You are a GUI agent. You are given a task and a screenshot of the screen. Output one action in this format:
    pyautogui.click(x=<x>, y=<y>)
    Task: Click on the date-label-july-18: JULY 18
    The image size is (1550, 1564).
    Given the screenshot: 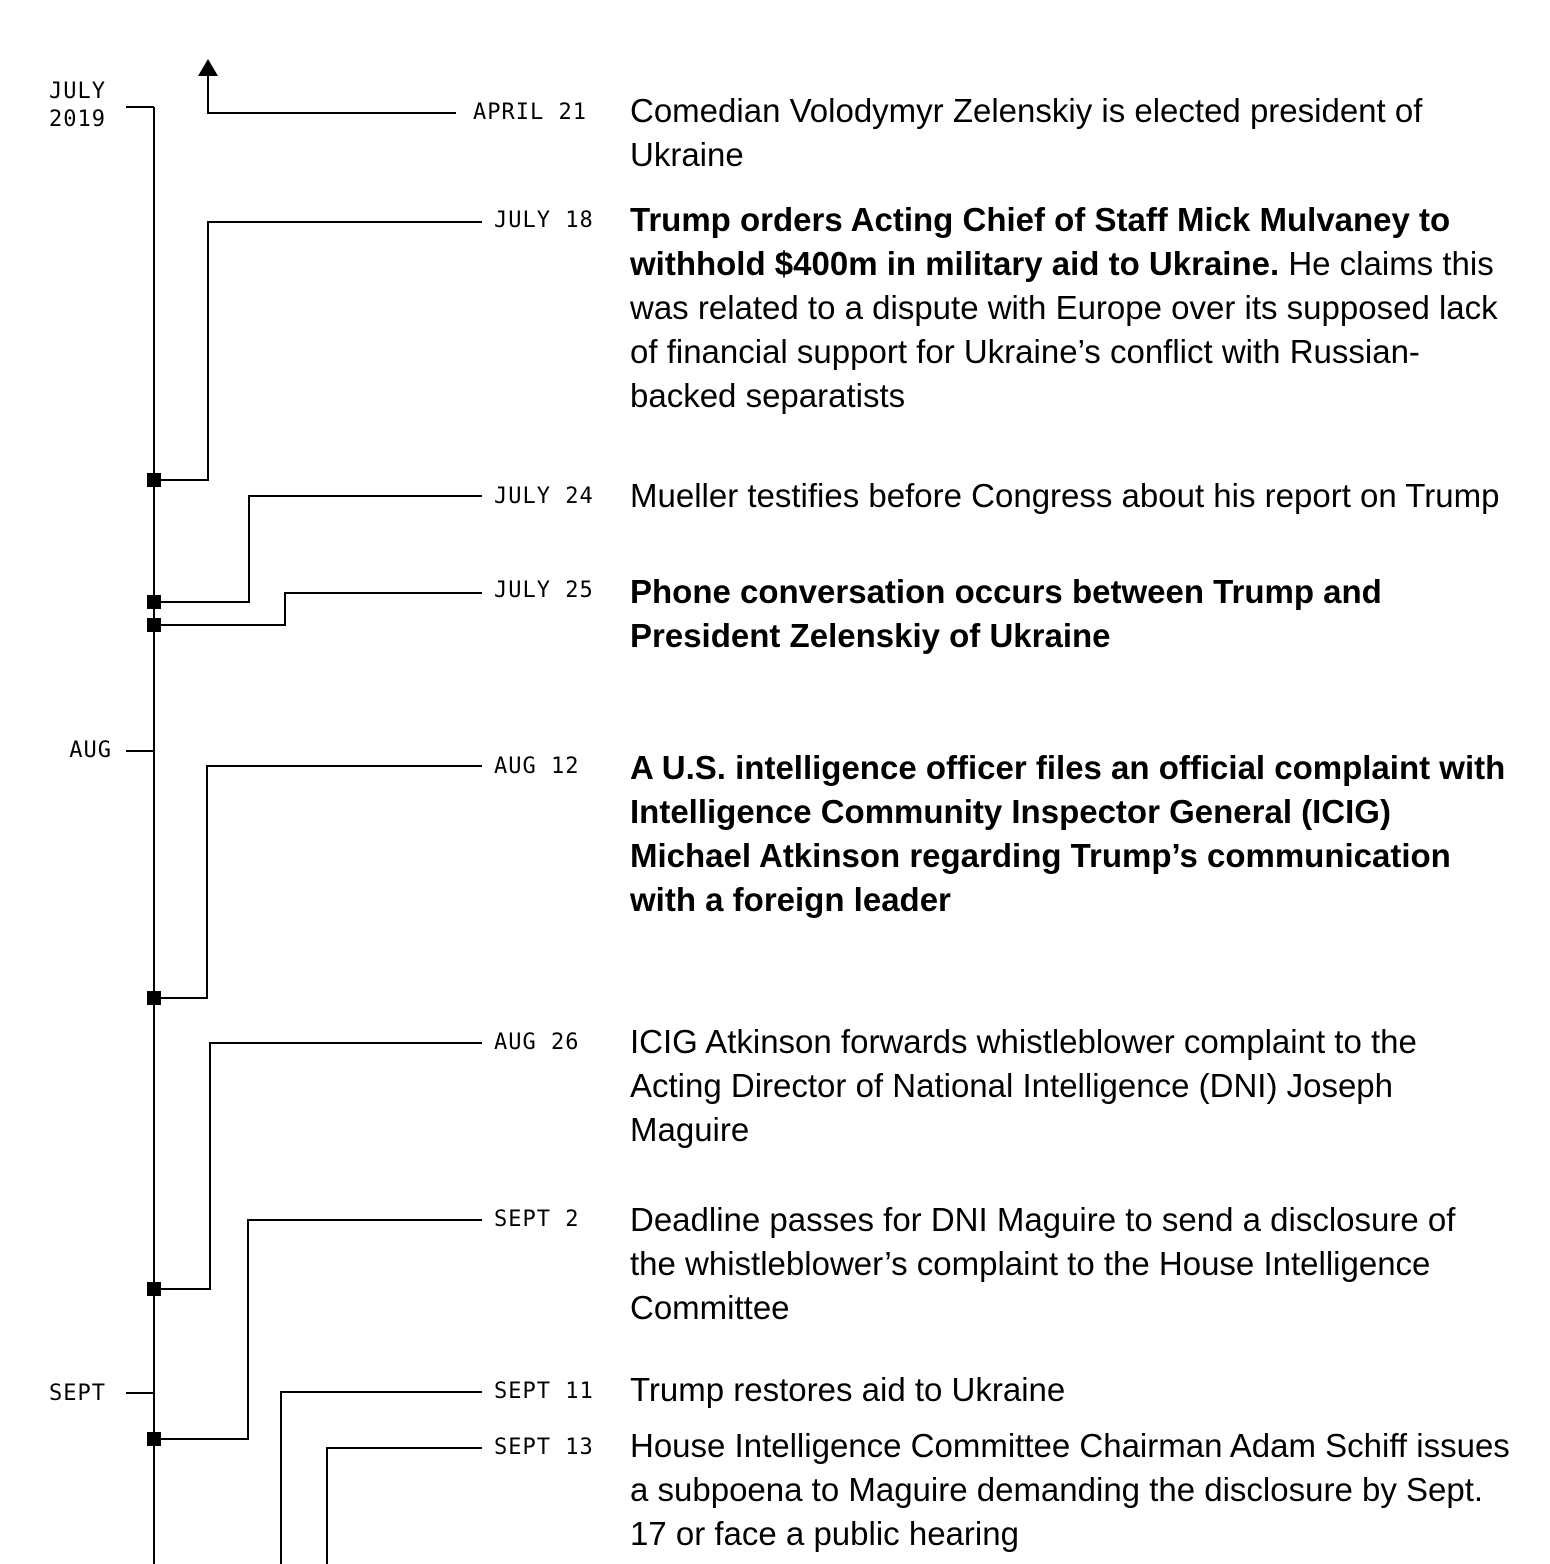 What is the action you would take?
    pyautogui.click(x=544, y=220)
    